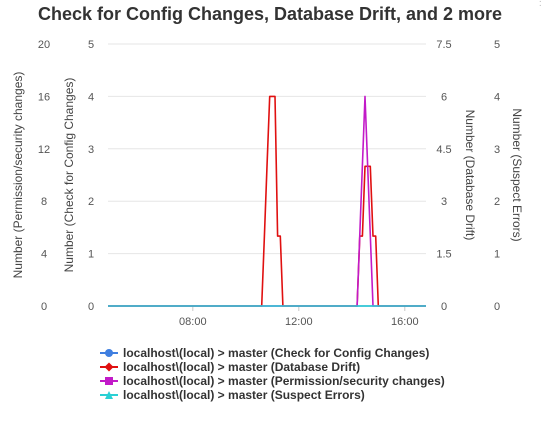 This screenshot has height=421, width=546. I want to click on y-tick-label-drift: 0, so click(444, 307).